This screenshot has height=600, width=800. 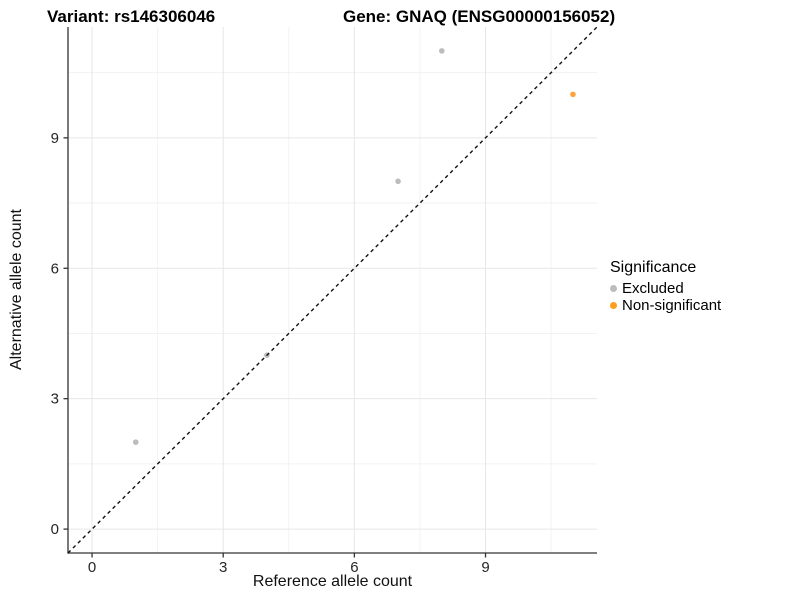 I want to click on legend-item-label: Excluded, so click(x=653, y=288).